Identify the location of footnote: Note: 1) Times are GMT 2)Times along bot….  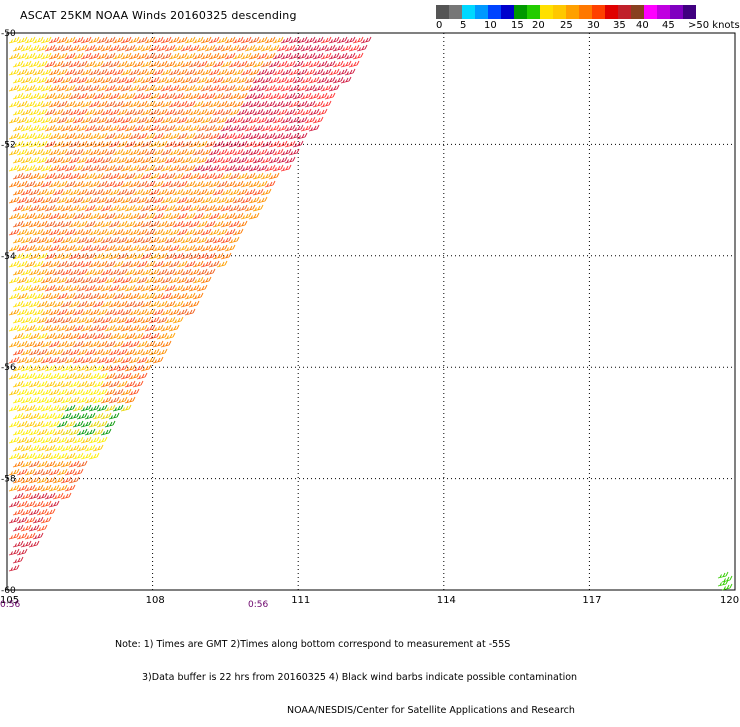
(346, 672).